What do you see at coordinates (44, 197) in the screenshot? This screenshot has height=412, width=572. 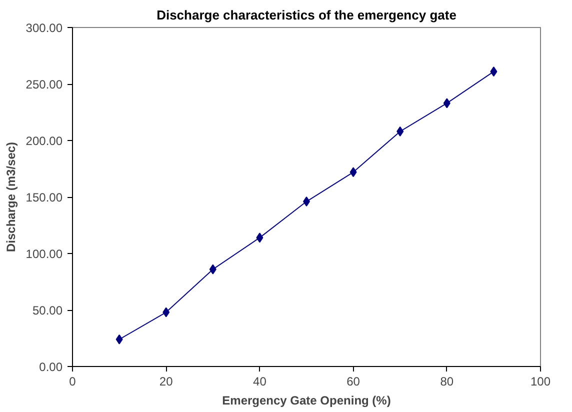 I see `y-tick-label: 150.00` at bounding box center [44, 197].